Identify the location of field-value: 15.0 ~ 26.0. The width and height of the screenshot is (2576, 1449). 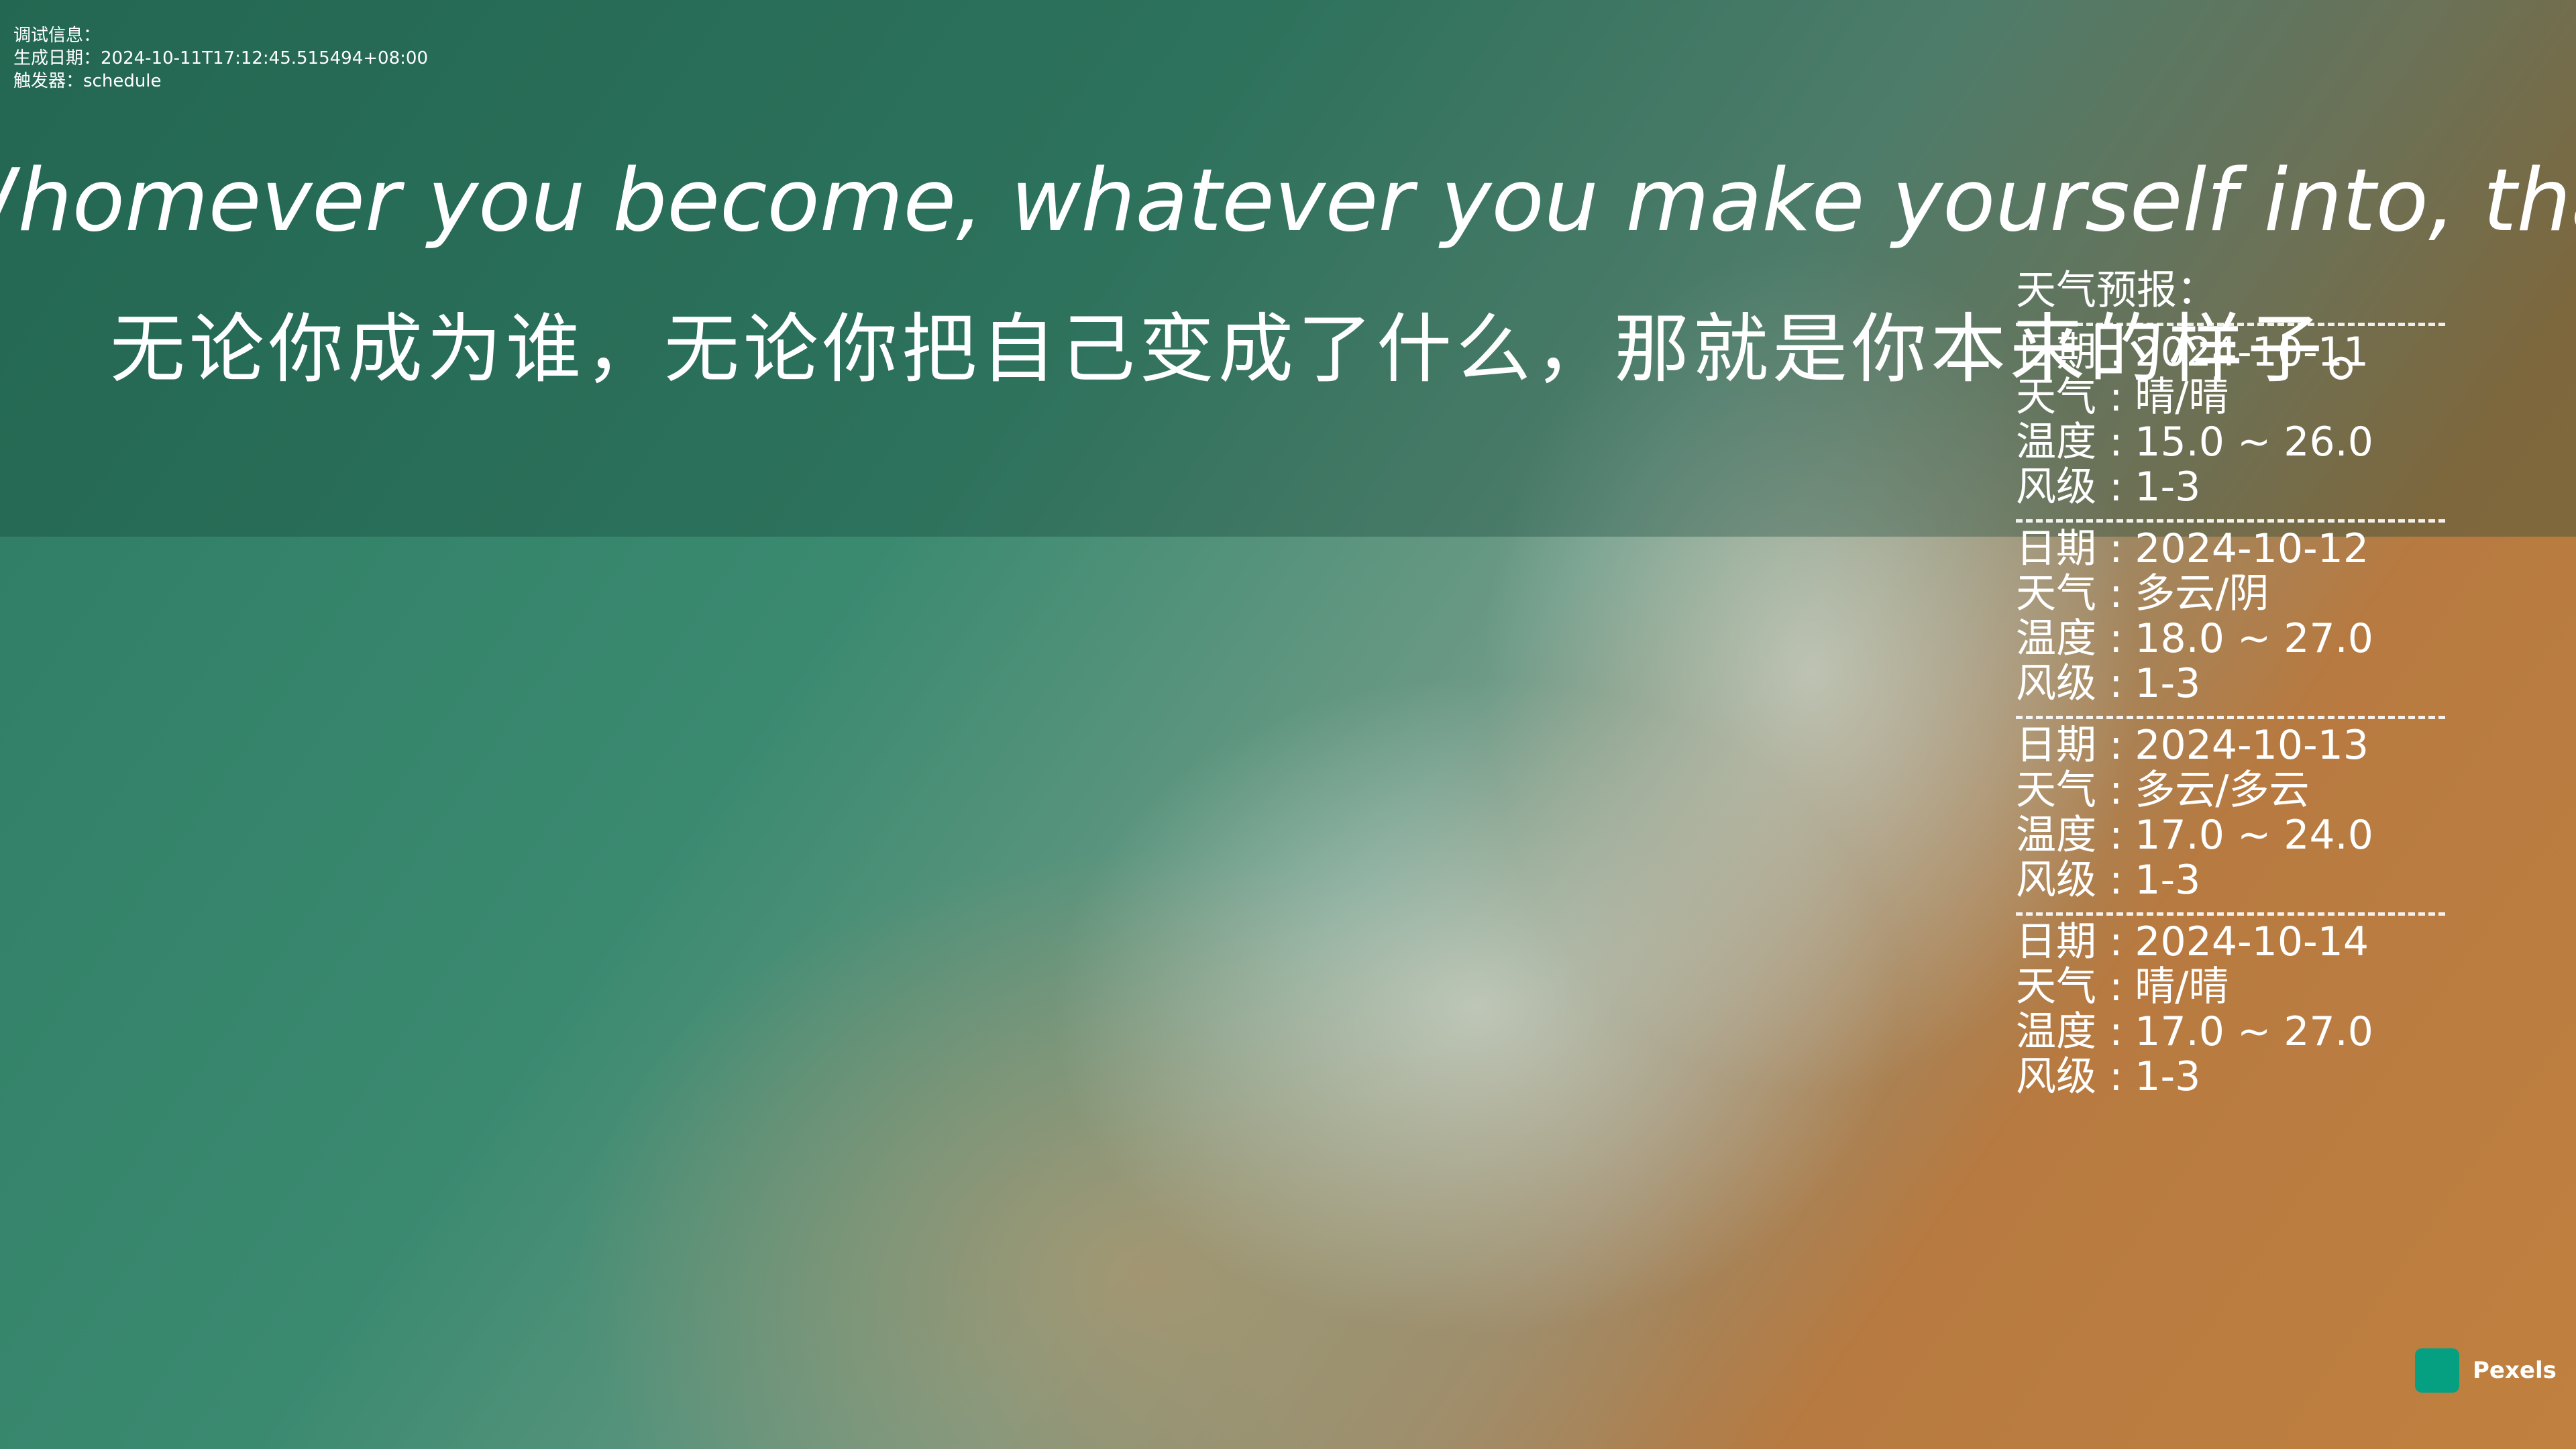
(2254, 442).